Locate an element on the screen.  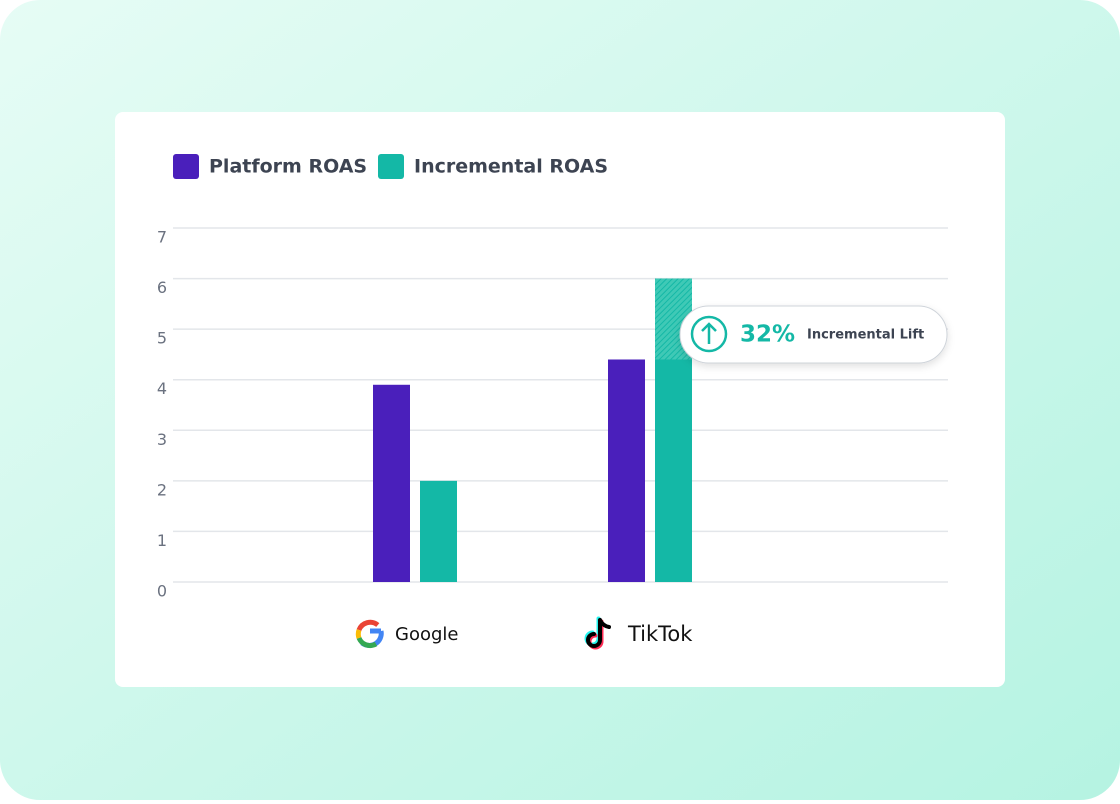
x-tick-label: Google is located at coordinates (426, 634).